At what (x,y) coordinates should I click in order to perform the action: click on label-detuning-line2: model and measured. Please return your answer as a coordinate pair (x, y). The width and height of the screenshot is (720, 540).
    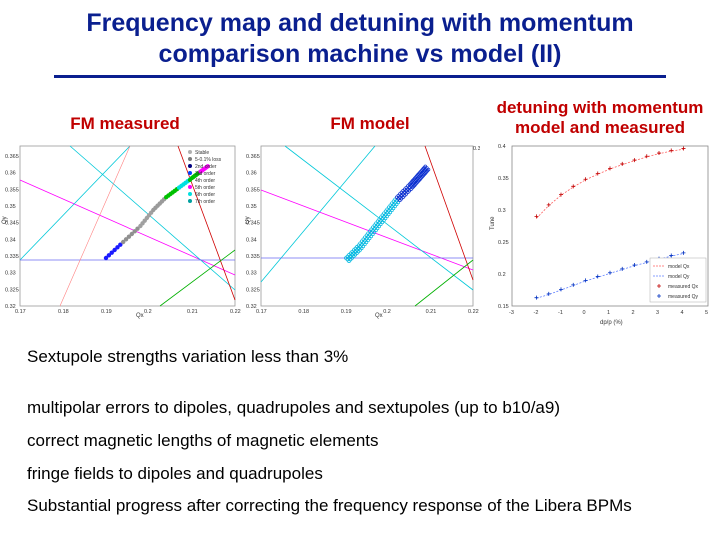
    Looking at the image, I should click on (600, 127).